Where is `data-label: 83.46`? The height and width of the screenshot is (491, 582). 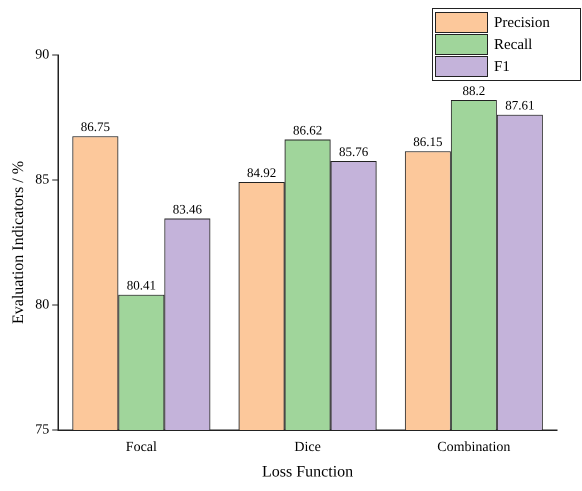
data-label: 83.46 is located at coordinates (187, 208).